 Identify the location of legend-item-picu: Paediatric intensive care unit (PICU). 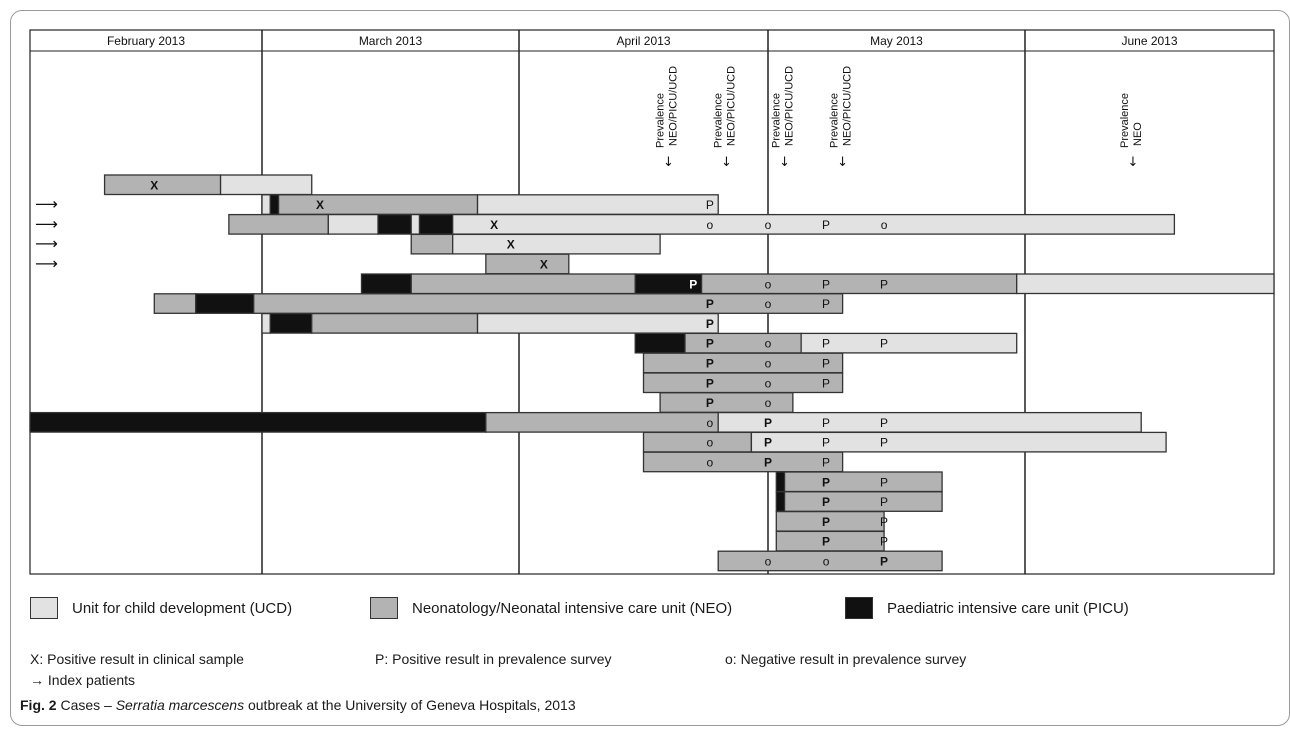
(987, 608).